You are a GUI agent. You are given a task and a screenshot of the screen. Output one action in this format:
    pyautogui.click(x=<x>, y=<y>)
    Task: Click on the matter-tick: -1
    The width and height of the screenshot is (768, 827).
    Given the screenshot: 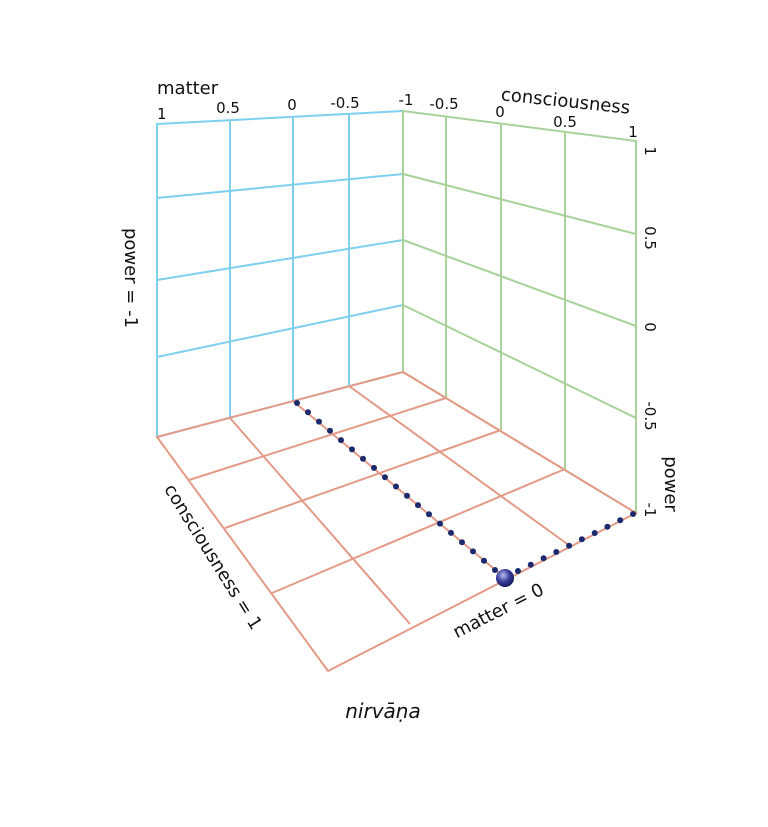 What is the action you would take?
    pyautogui.click(x=406, y=100)
    